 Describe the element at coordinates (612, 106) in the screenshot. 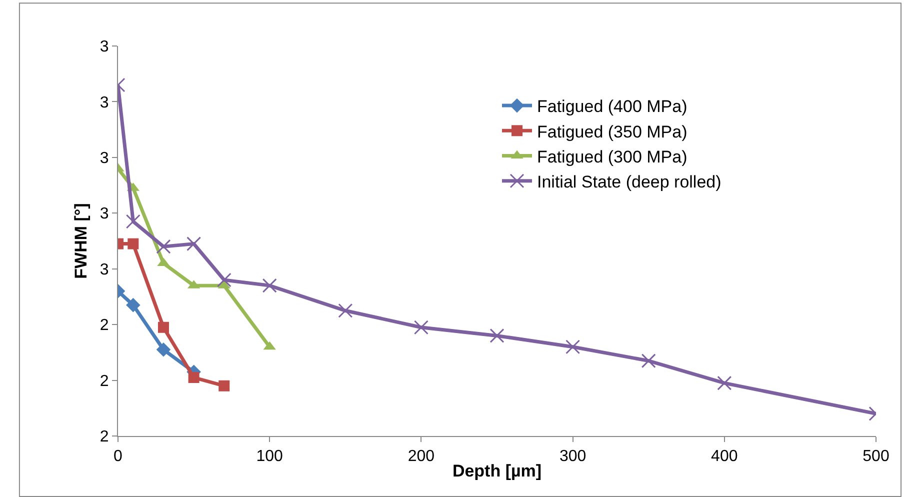

I see `legend-label: Fatigued (400 MPa)` at that location.